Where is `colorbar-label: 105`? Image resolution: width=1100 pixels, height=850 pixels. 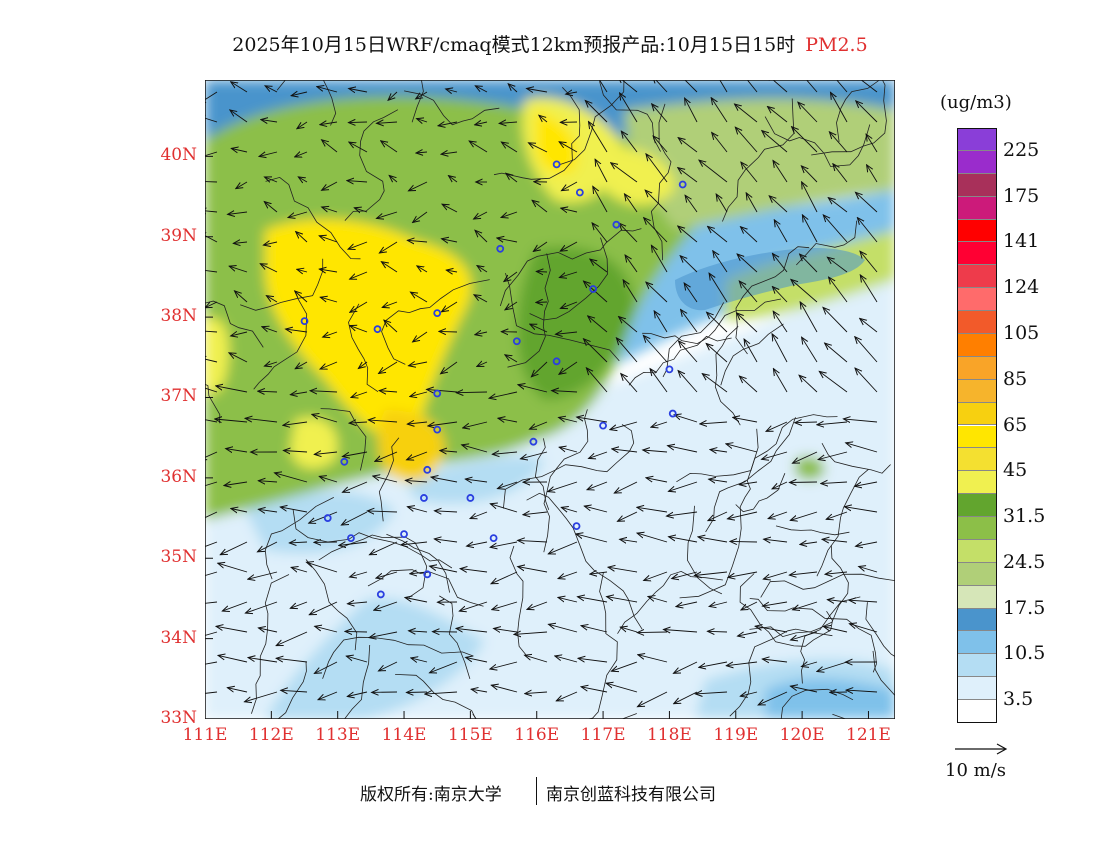 colorbar-label: 105 is located at coordinates (1021, 332).